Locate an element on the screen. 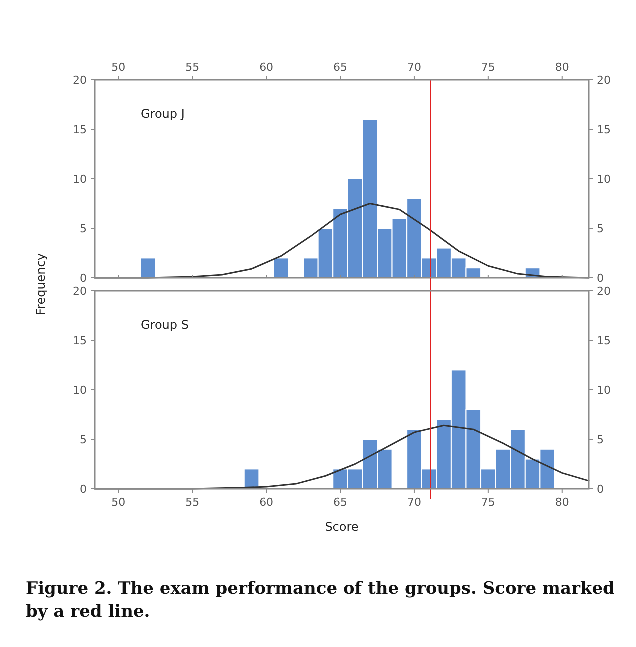 This screenshot has width=636, height=647. x2-tick-label: 65 is located at coordinates (341, 67).